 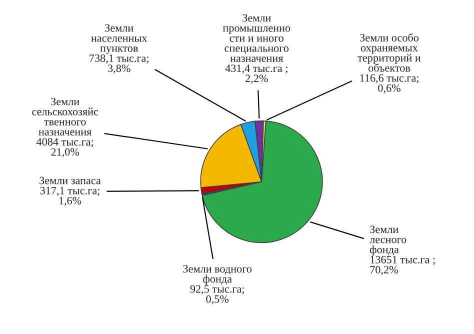 What do you see at coordinates (119, 39) in the screenshot?
I see `slice-label: Земли населенных пунктов` at bounding box center [119, 39].